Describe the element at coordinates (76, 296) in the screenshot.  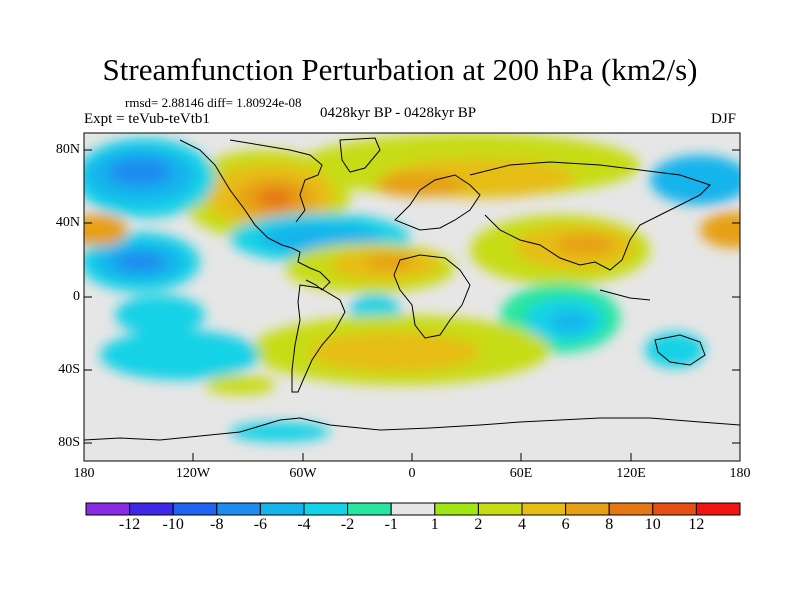
I see `y-label-0: 0` at that location.